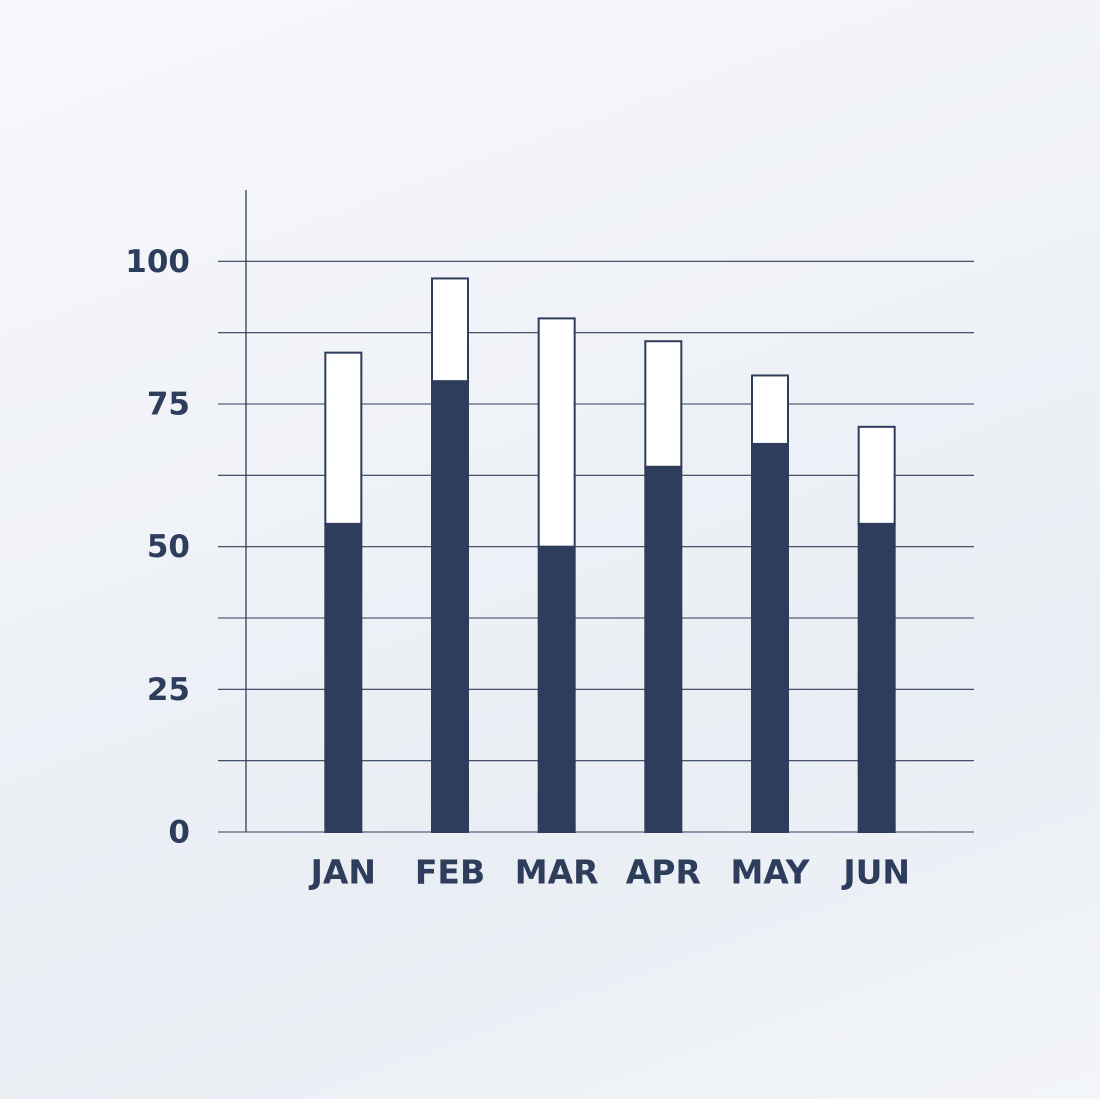 The image size is (1100, 1099). What do you see at coordinates (168, 547) in the screenshot?
I see `y-tick-label: 50` at bounding box center [168, 547].